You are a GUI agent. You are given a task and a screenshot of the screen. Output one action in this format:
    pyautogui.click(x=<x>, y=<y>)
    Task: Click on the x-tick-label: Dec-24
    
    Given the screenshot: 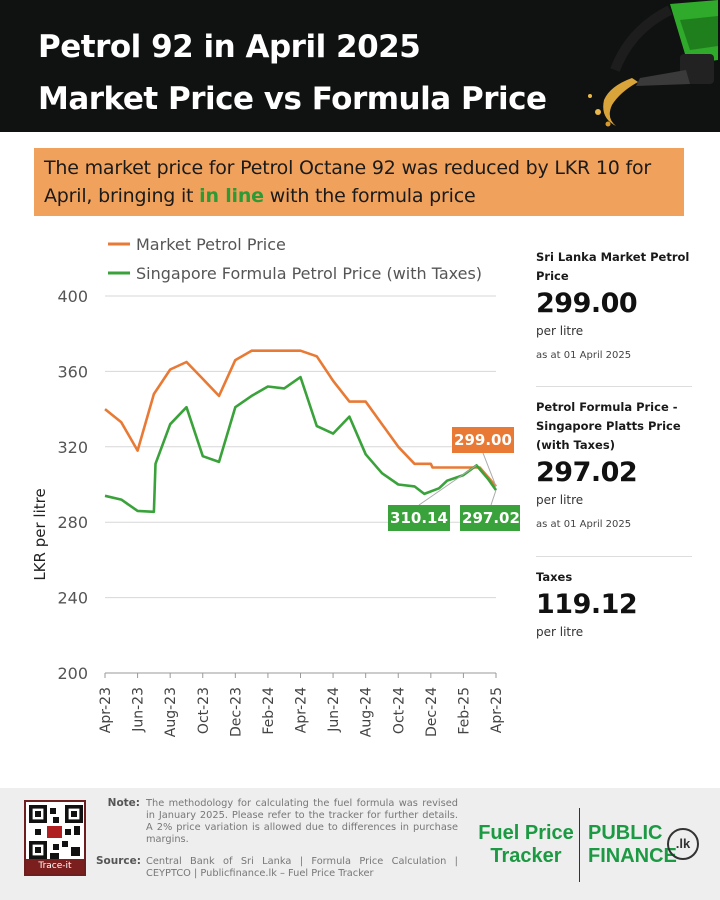 What is the action you would take?
    pyautogui.click(x=432, y=712)
    